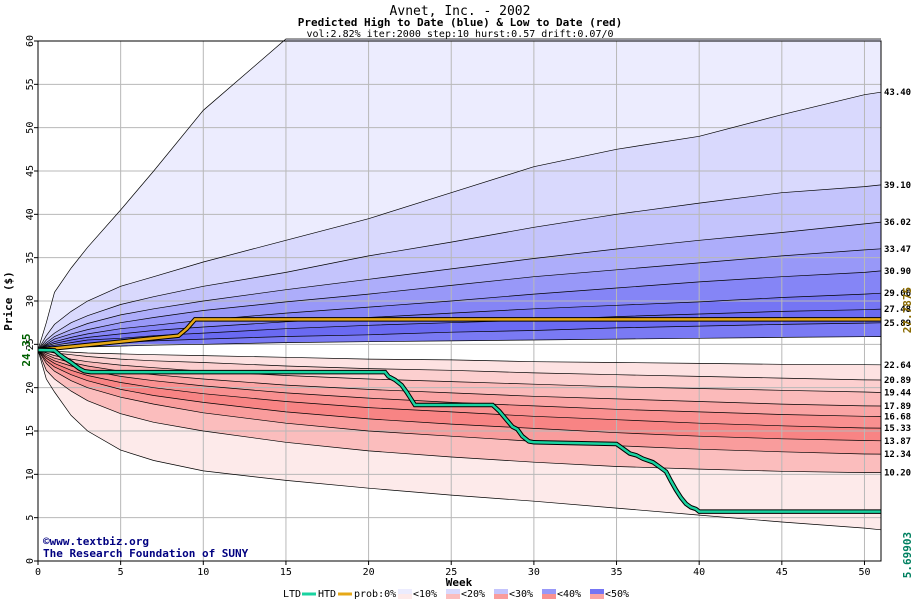 The width and height of the screenshot is (920, 600). I want to click on watermark-org: The Research Foundation of SUNY, so click(146, 553).